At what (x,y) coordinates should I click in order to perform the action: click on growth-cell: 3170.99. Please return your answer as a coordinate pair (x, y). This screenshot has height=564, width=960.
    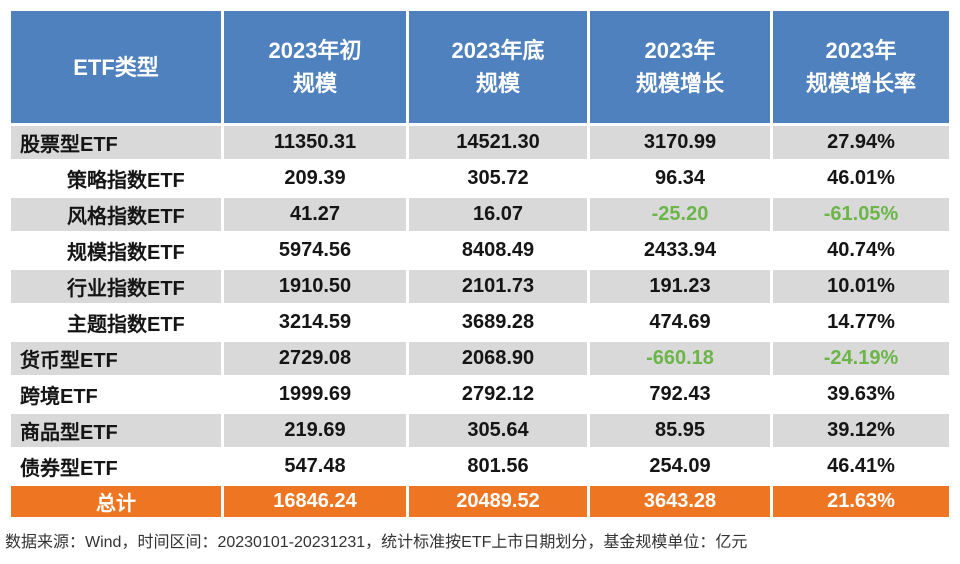
    Looking at the image, I should click on (680, 142).